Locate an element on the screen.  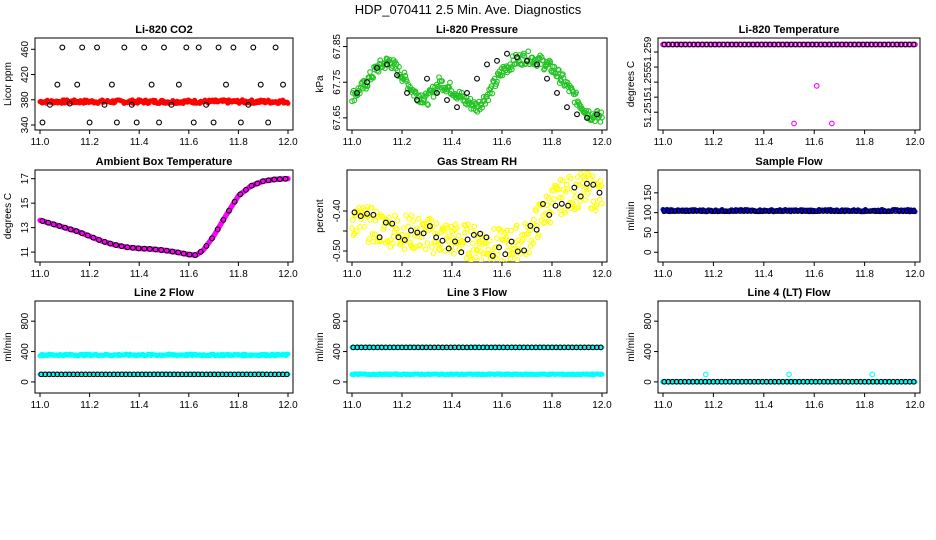
panel-title: Ambient Box Temperature is located at coordinates (164, 162).